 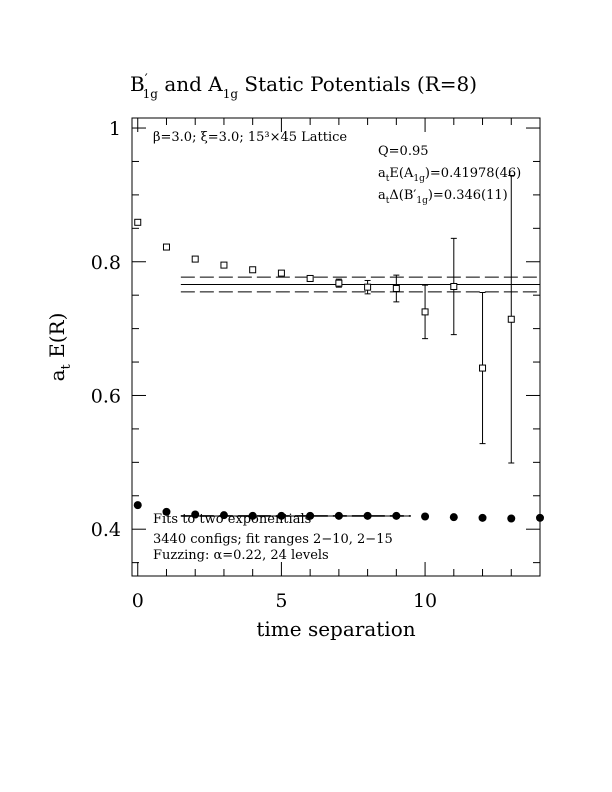 What do you see at coordinates (250, 137) in the screenshot?
I see `annotation-params: β=3.0; ξ=3.0; 15³×45 Lattice` at bounding box center [250, 137].